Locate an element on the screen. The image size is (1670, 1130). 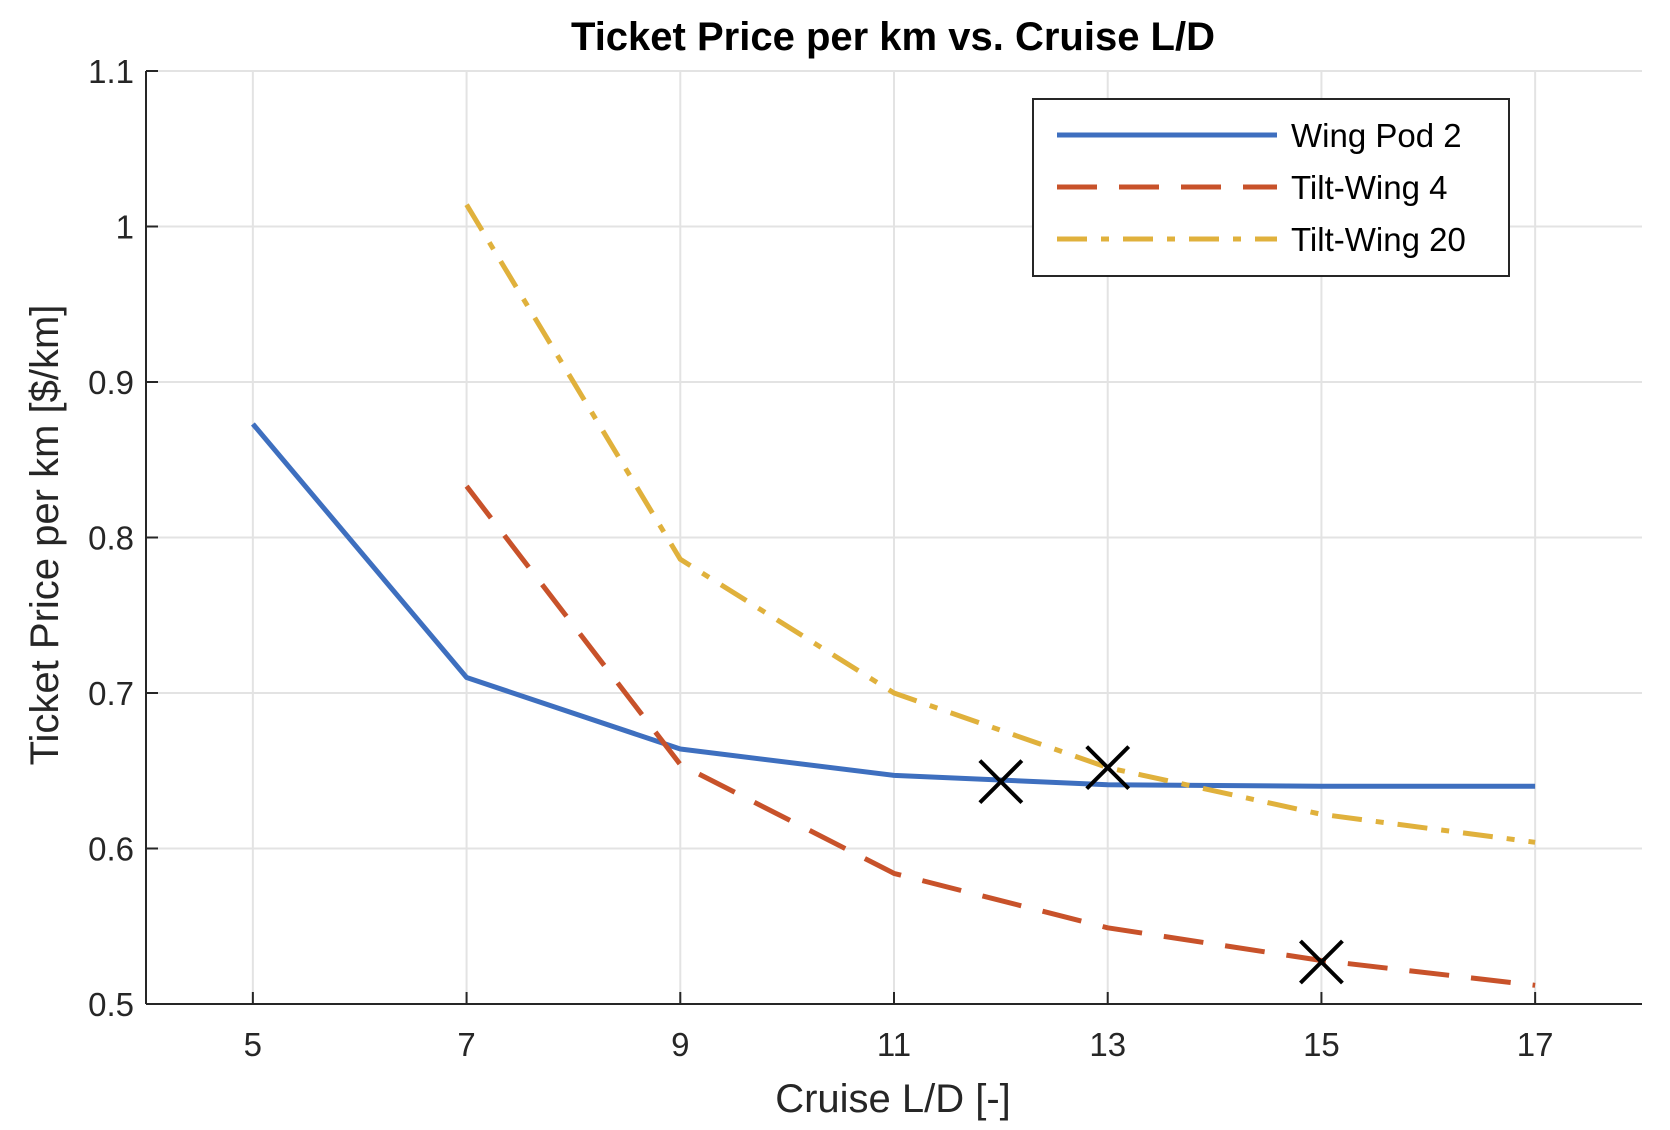
y-tick-label: 0.7 is located at coordinates (111, 693).